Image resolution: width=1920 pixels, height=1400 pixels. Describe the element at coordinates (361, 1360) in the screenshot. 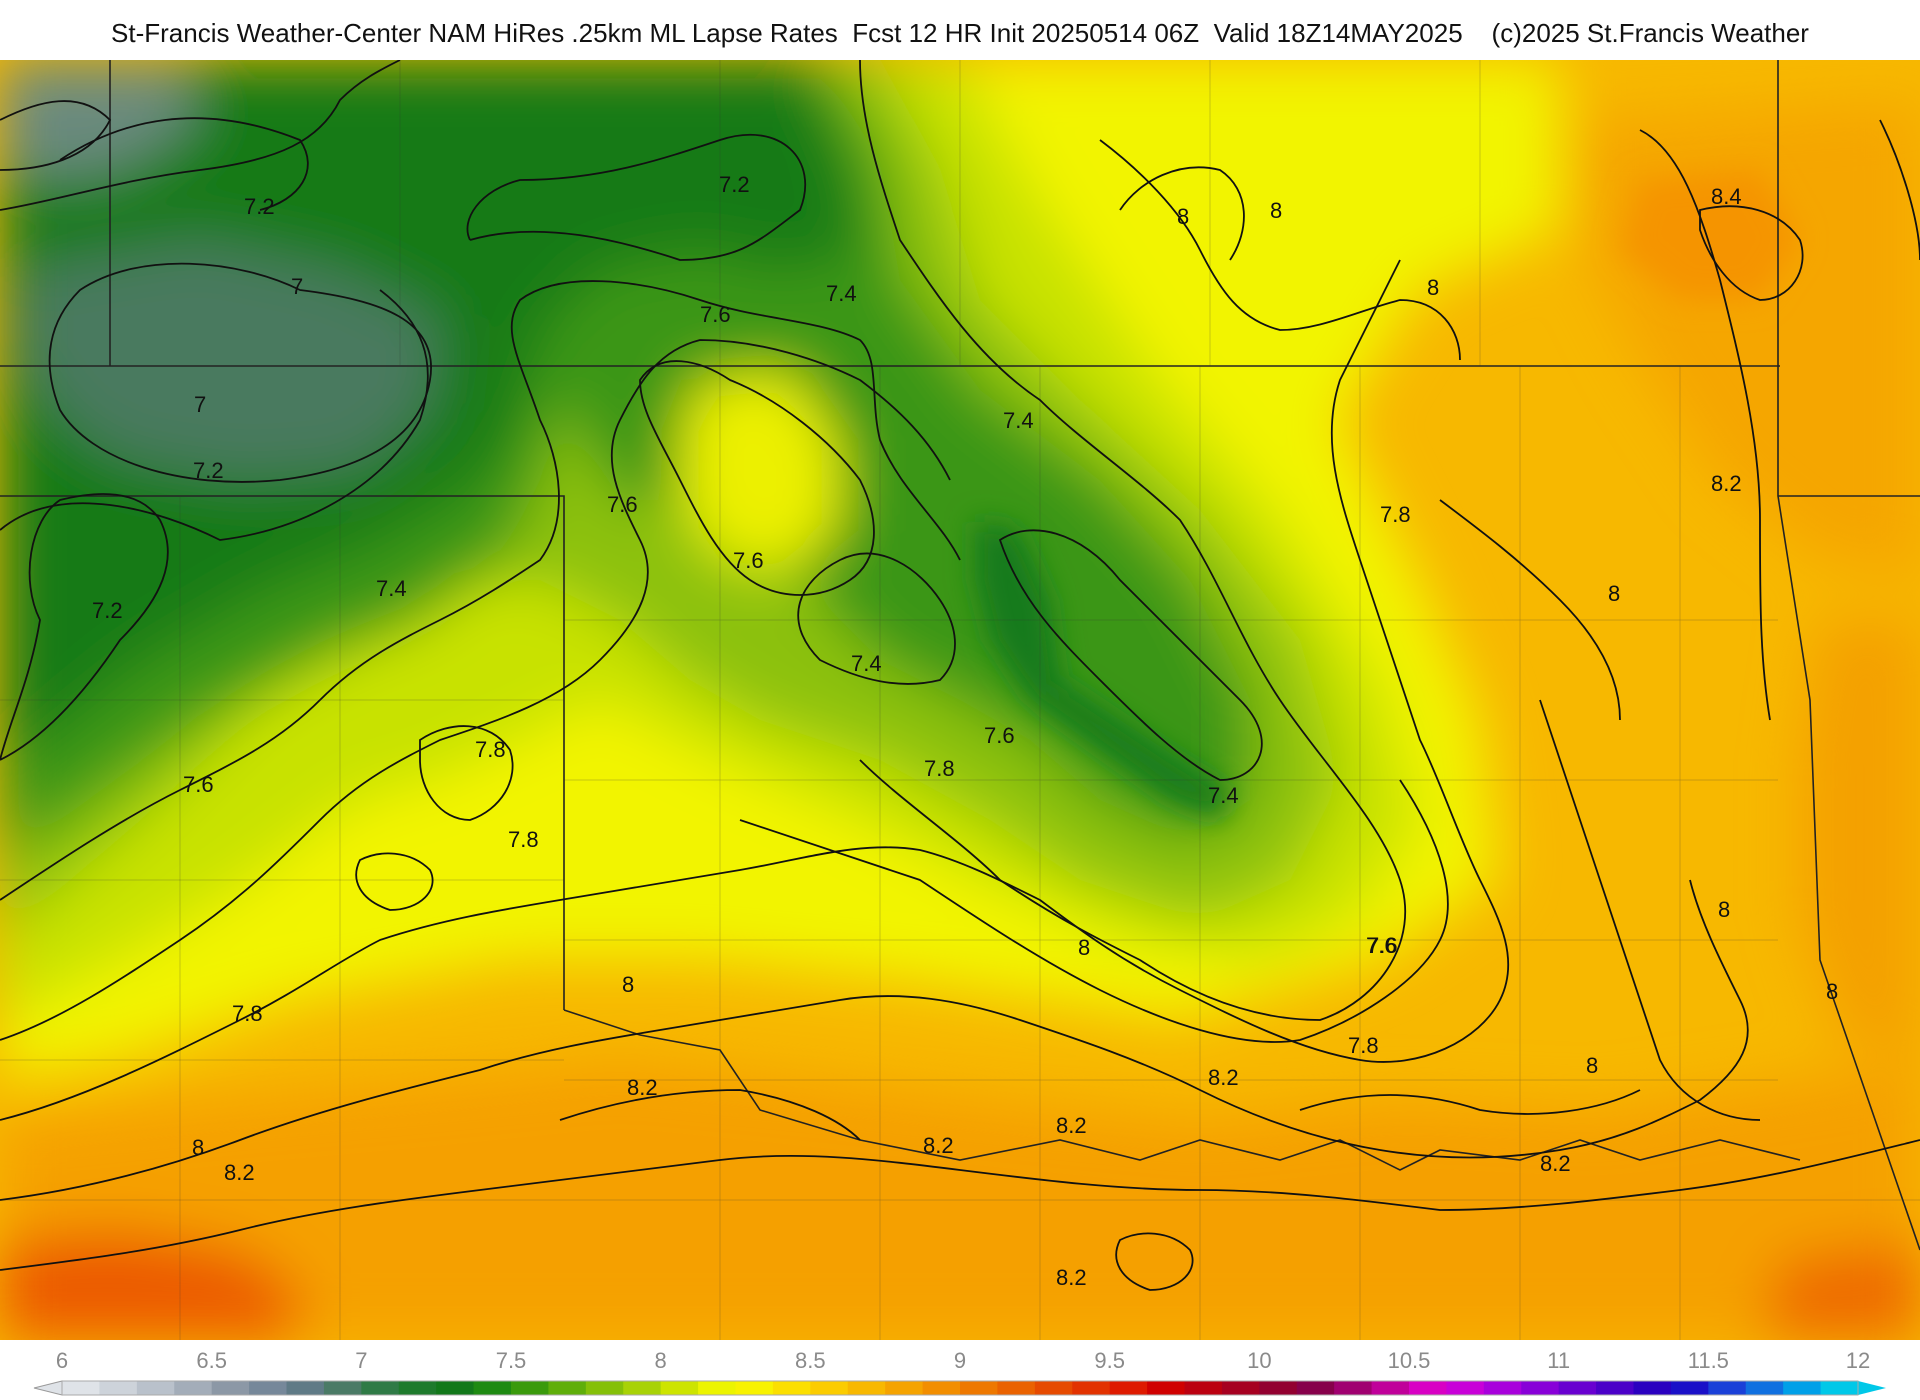

I see `legend-tick-label: 7` at that location.